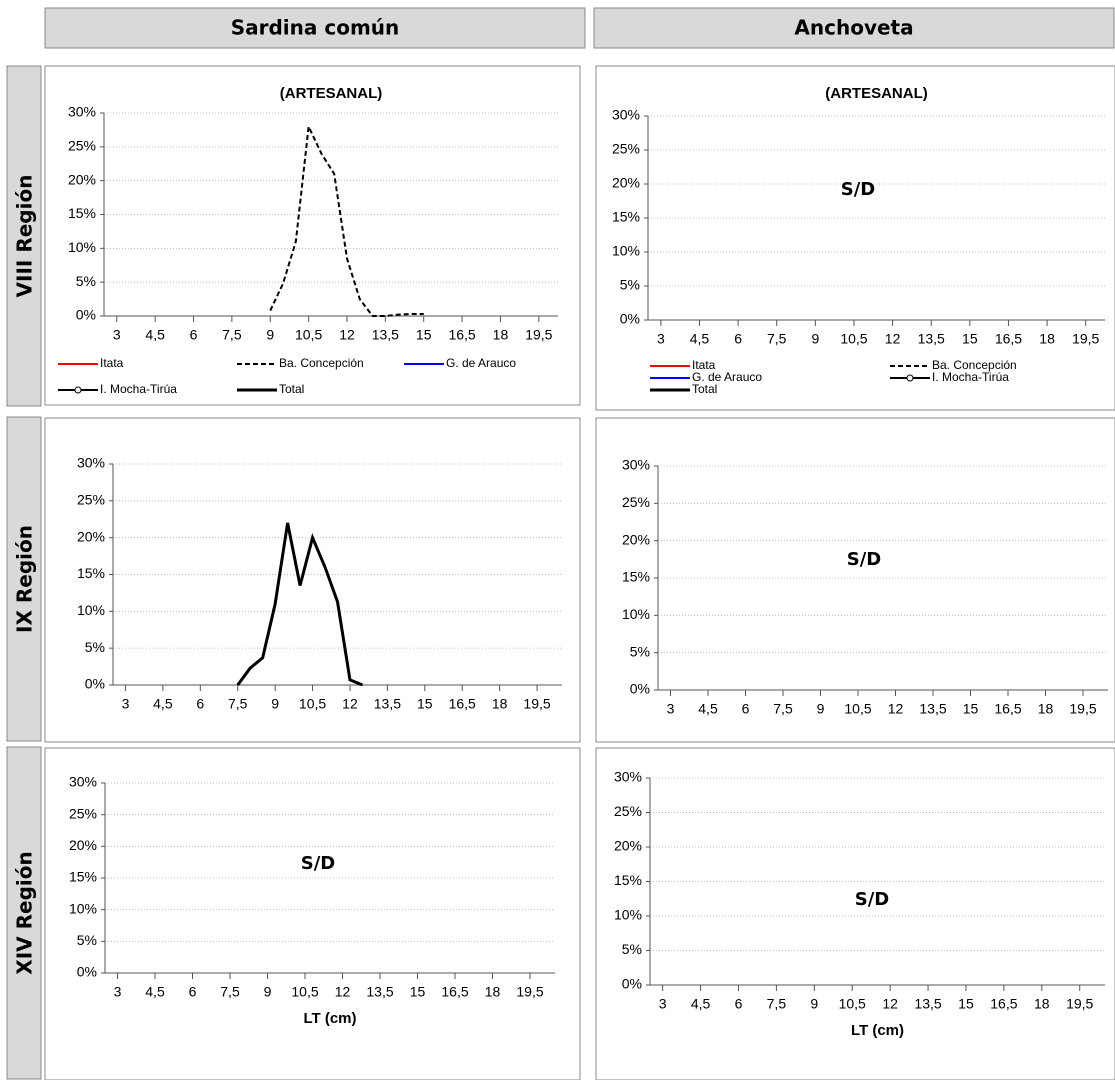 The width and height of the screenshot is (1115, 1080). I want to click on row-header: XIV Región, so click(25, 912).